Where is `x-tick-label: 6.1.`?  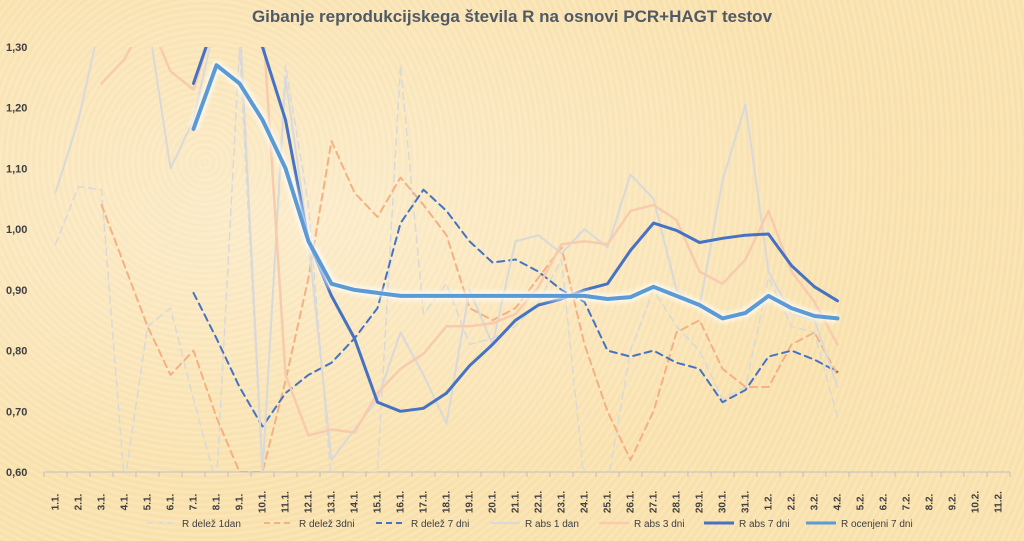 x-tick-label: 6.1. is located at coordinates (171, 501).